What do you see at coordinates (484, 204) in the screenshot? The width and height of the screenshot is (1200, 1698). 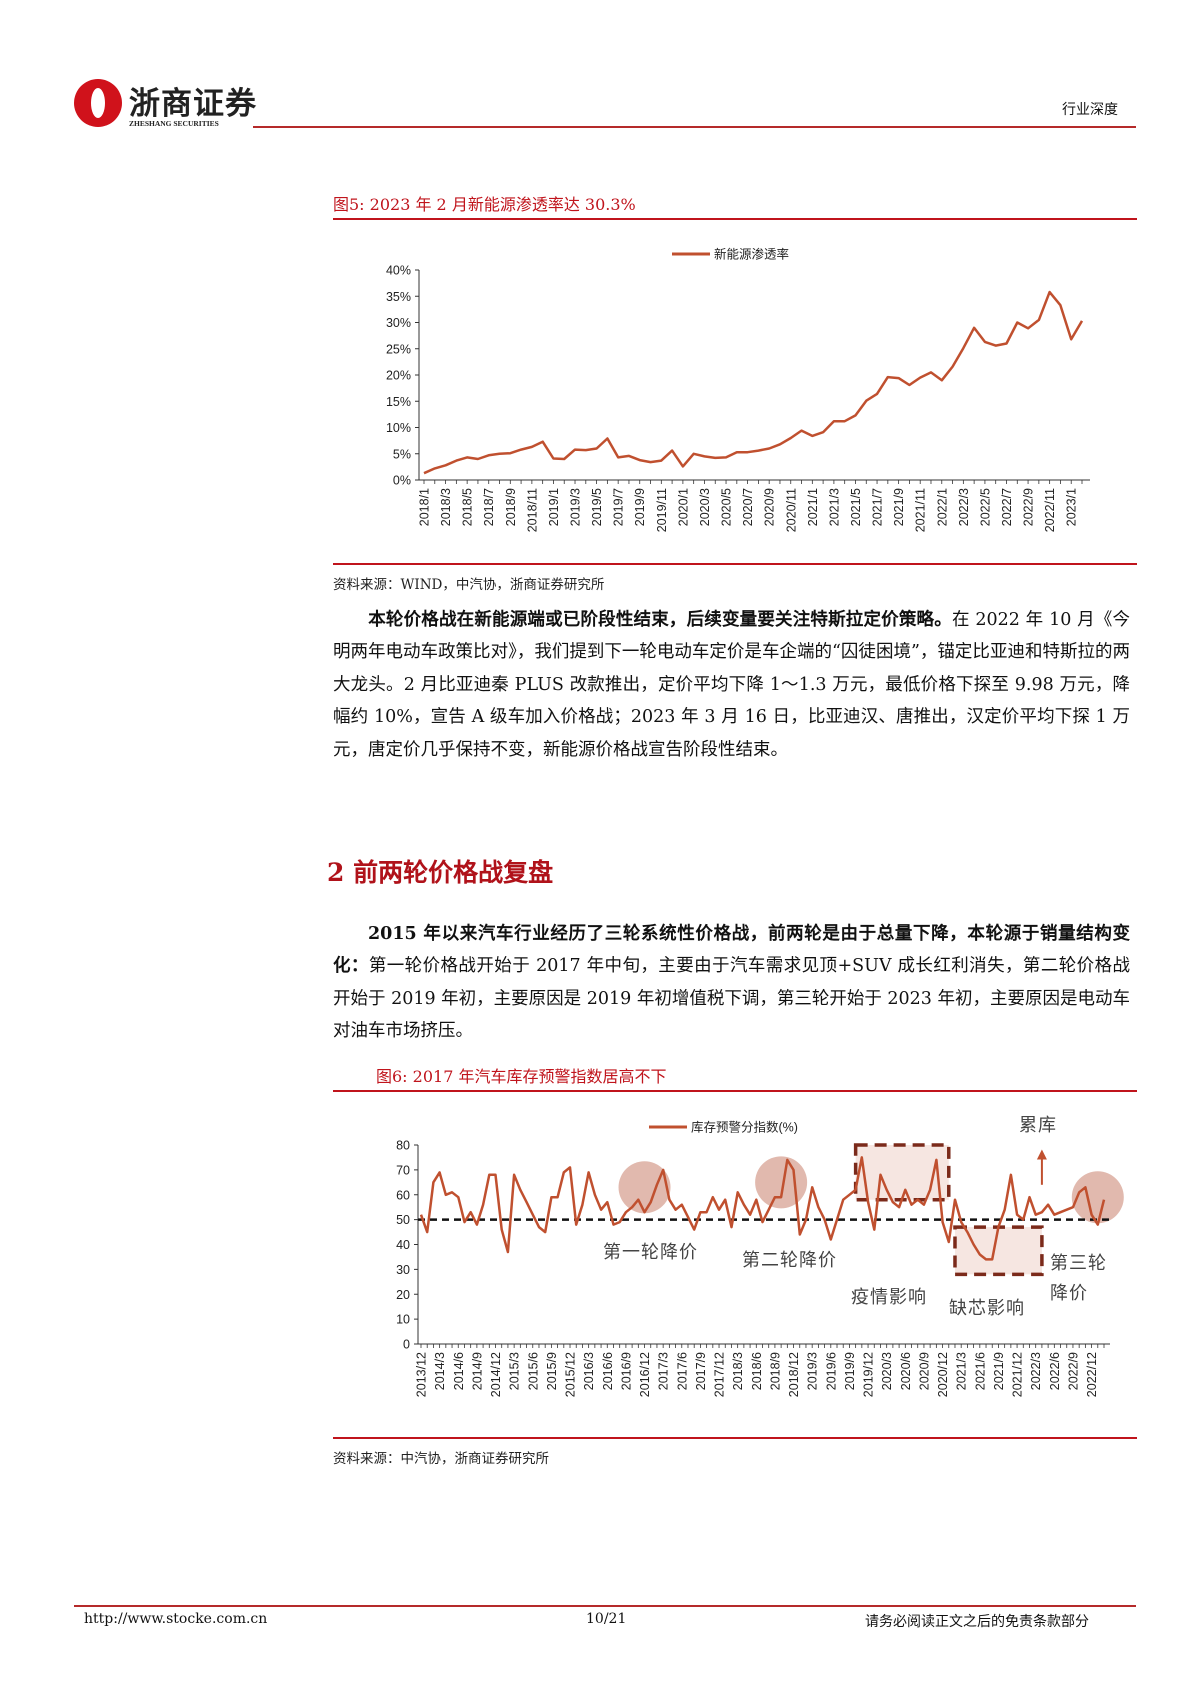 I see `figure5-title: 图5: 2023 年 2 月新能源渗透率达 30.3%` at bounding box center [484, 204].